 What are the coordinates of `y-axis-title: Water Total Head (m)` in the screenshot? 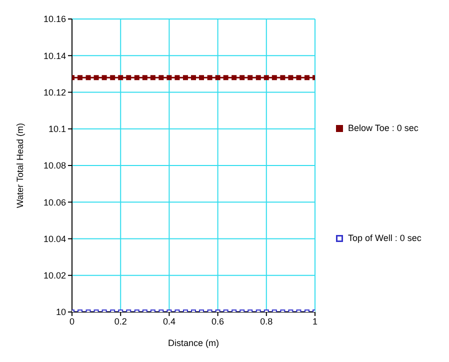 It's located at (20, 165).